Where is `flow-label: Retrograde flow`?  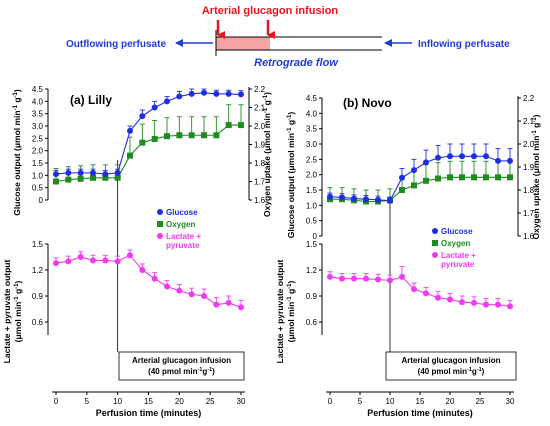 flow-label: Retrograde flow is located at coordinates (296, 63).